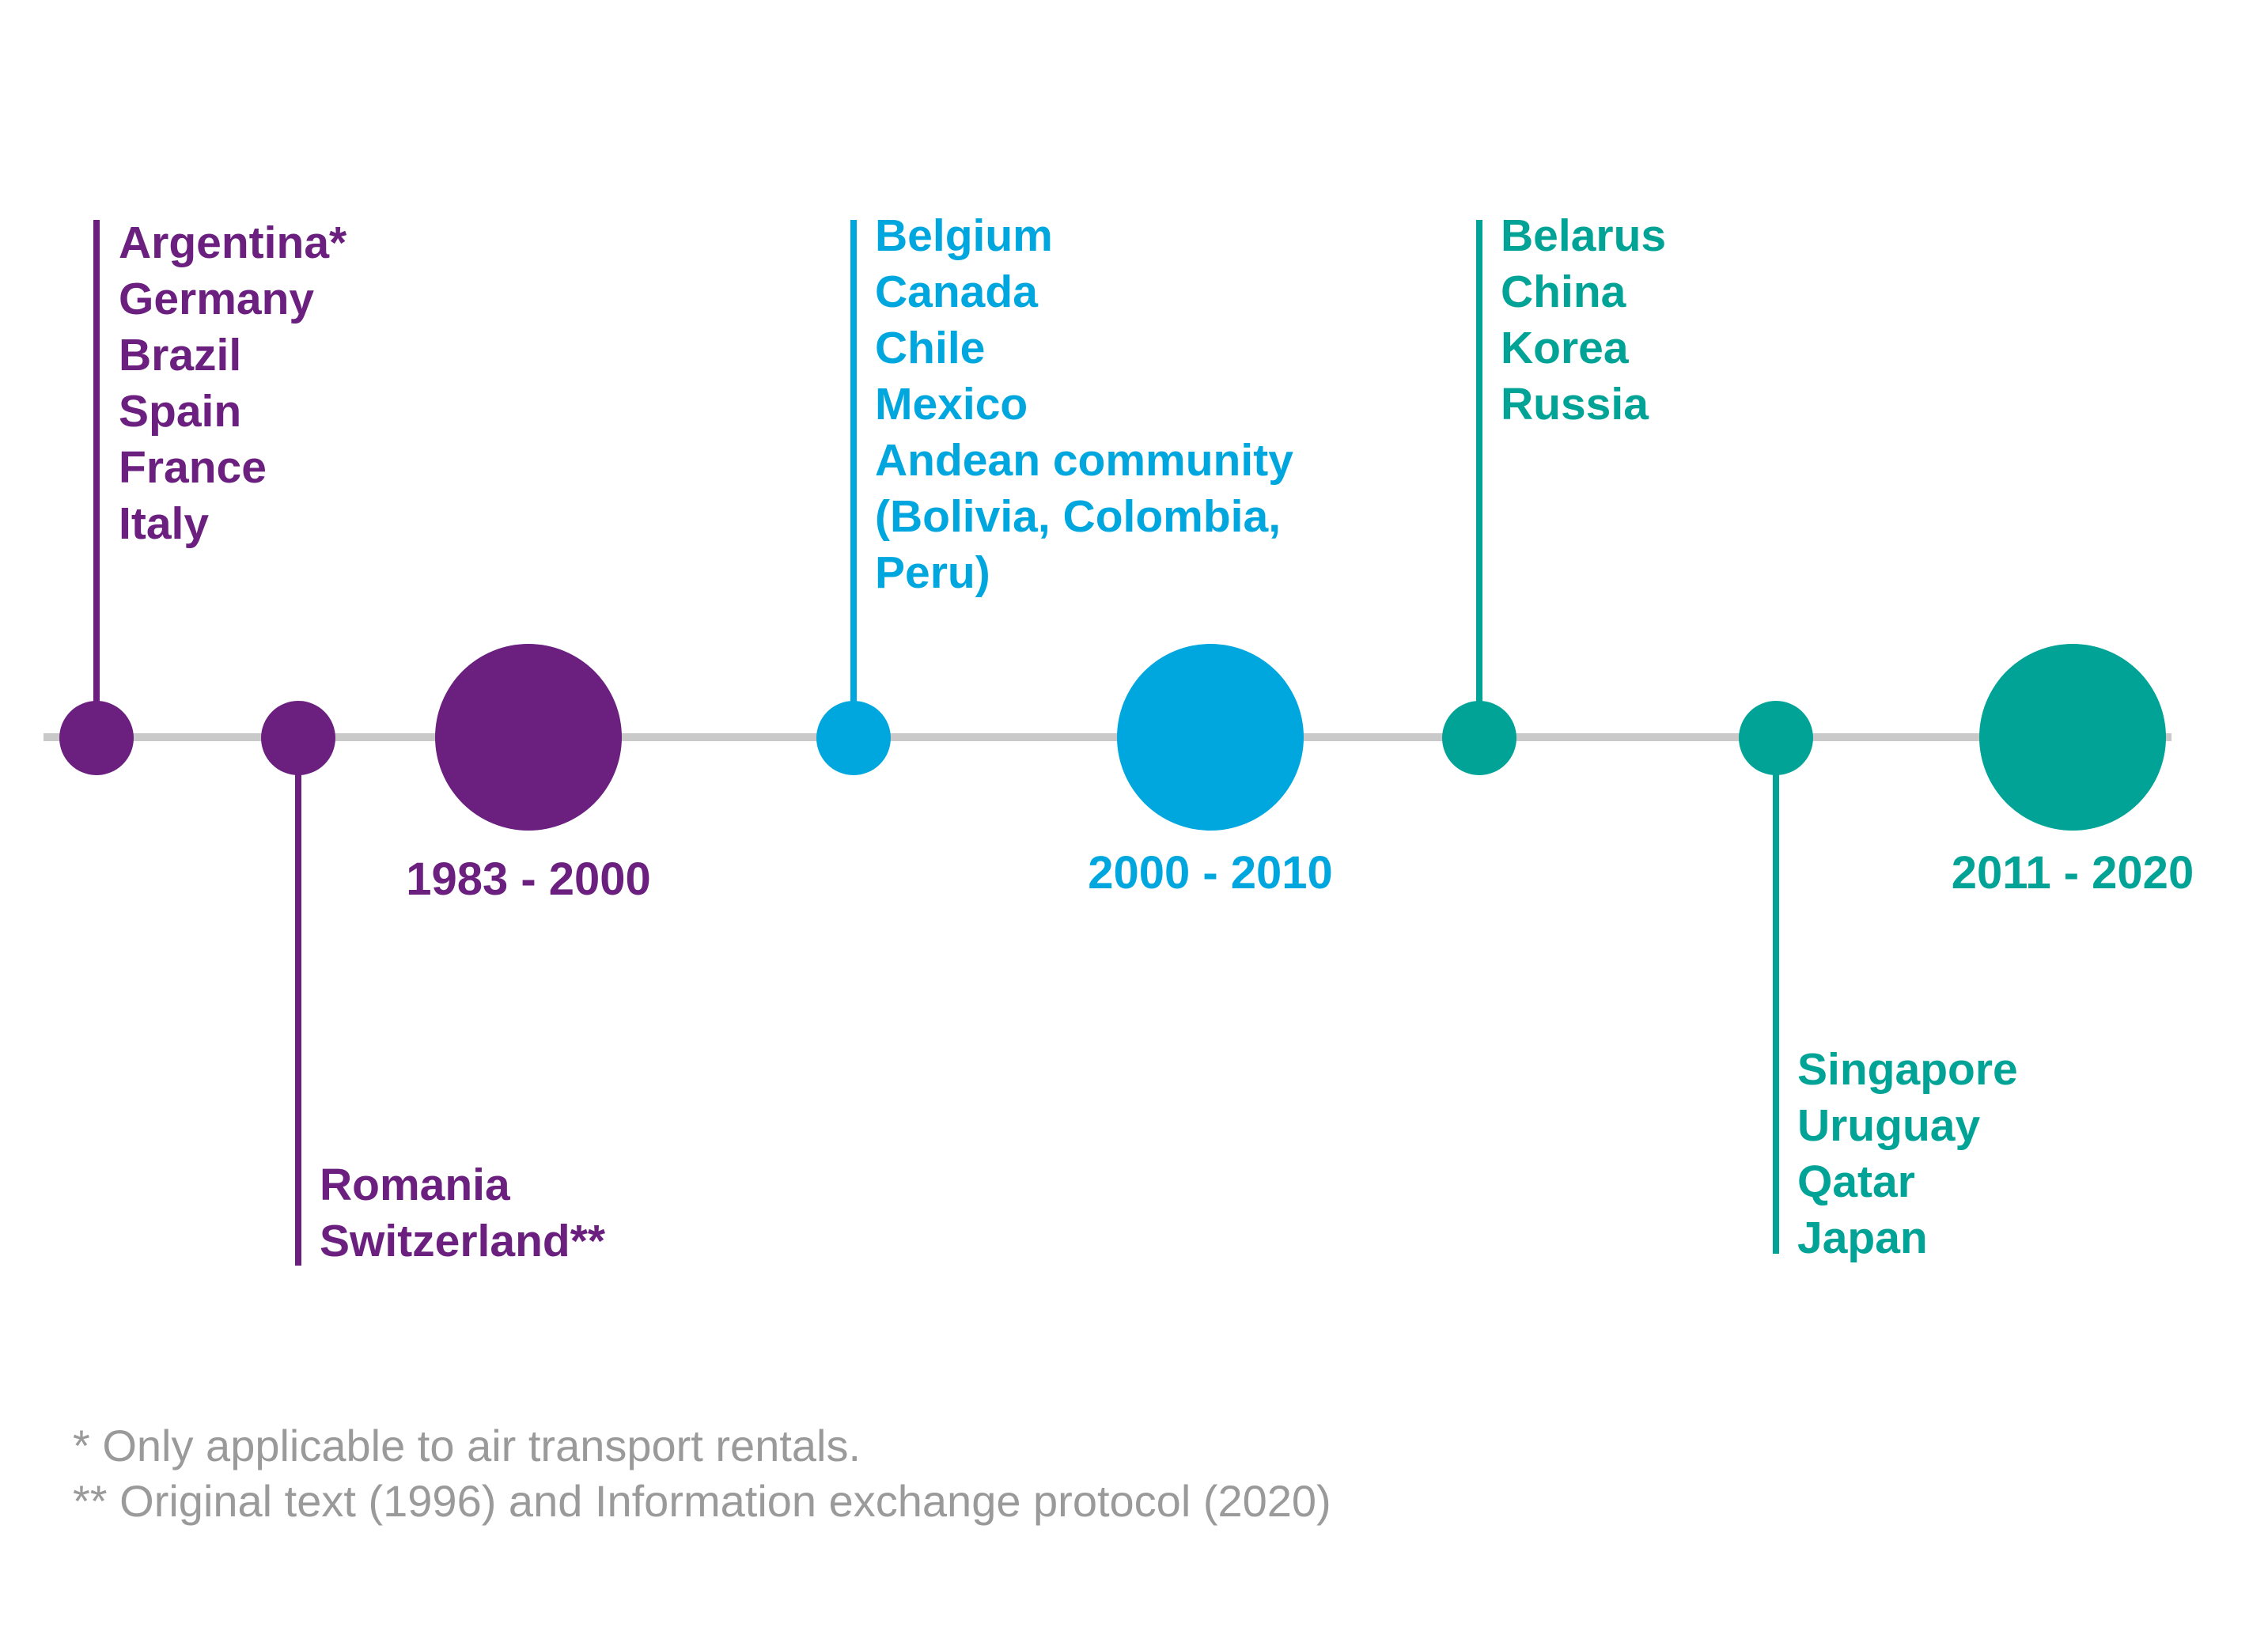  I want to click on country-item: Belgium, so click(964, 235).